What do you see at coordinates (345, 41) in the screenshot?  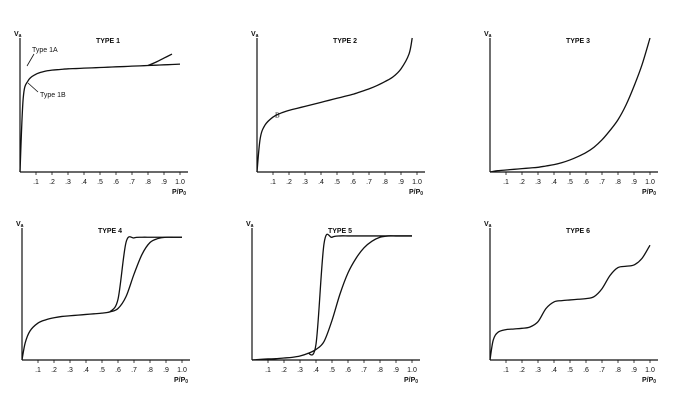 I see `chart-title: TYPE 2` at bounding box center [345, 41].